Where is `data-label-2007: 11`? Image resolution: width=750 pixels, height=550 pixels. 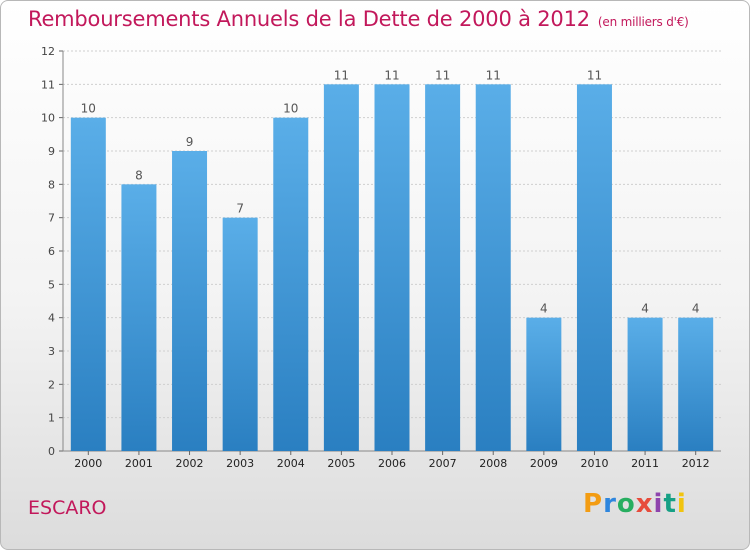
data-label-2007: 11 is located at coordinates (442, 75).